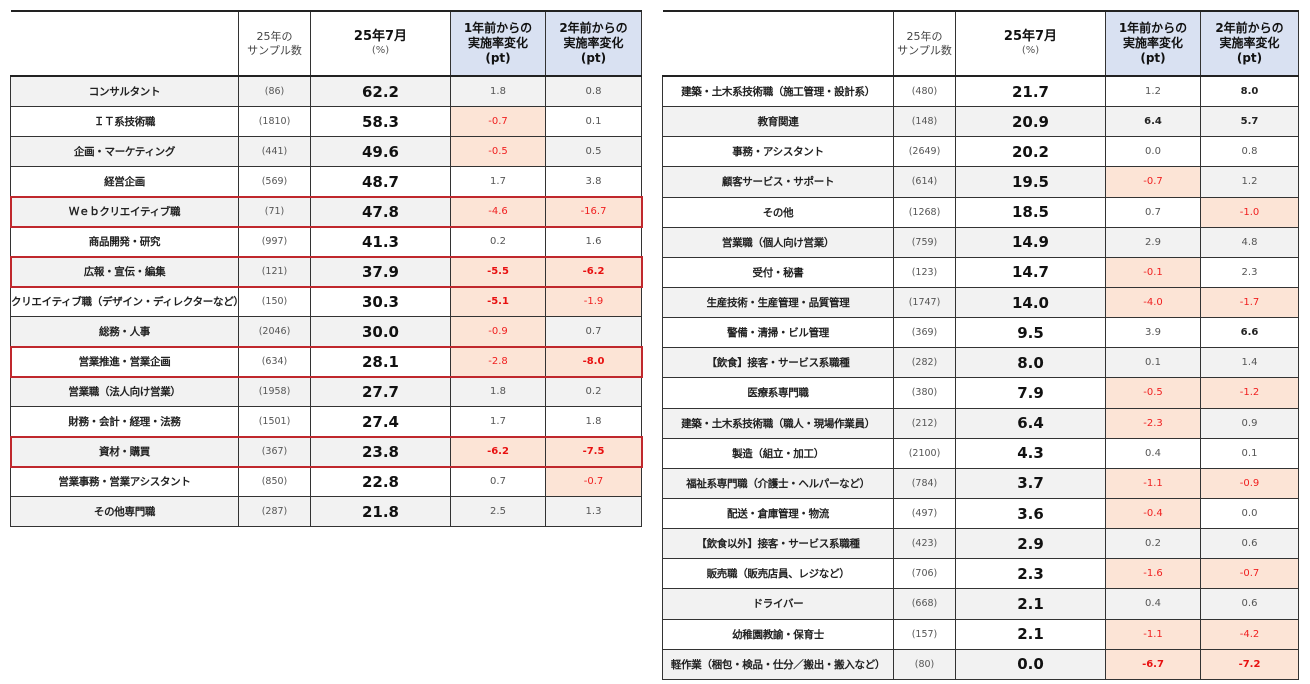  What do you see at coordinates (778, 393) in the screenshot?
I see `occupation-label: 医療系専門職` at bounding box center [778, 393].